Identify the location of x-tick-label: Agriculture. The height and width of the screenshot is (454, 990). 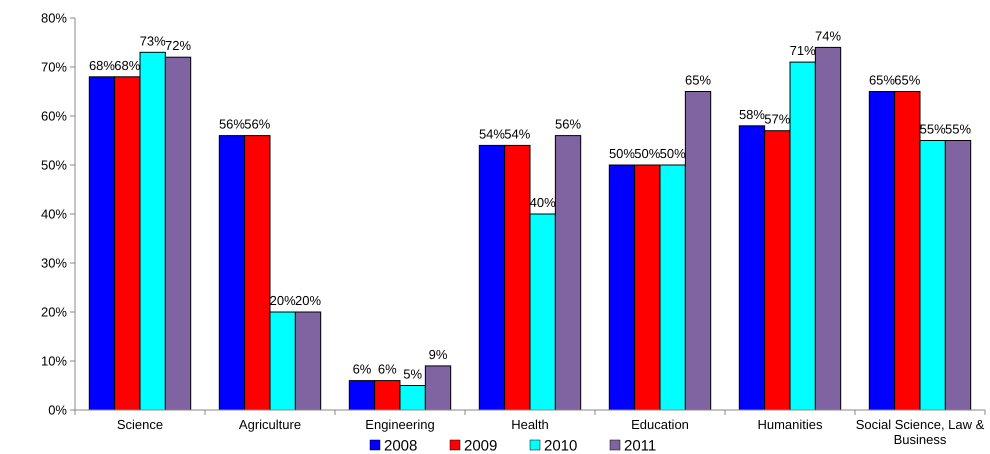
(270, 424).